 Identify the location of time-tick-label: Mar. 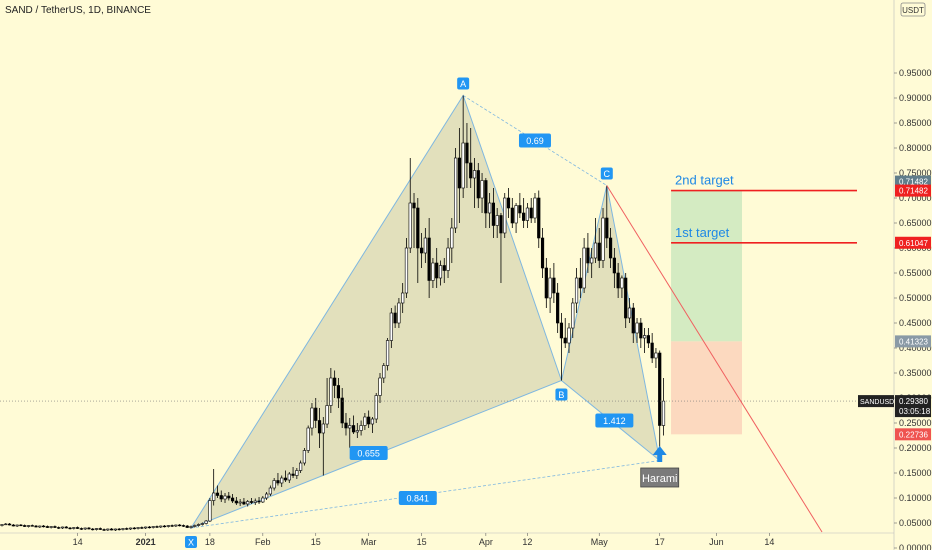
(369, 542).